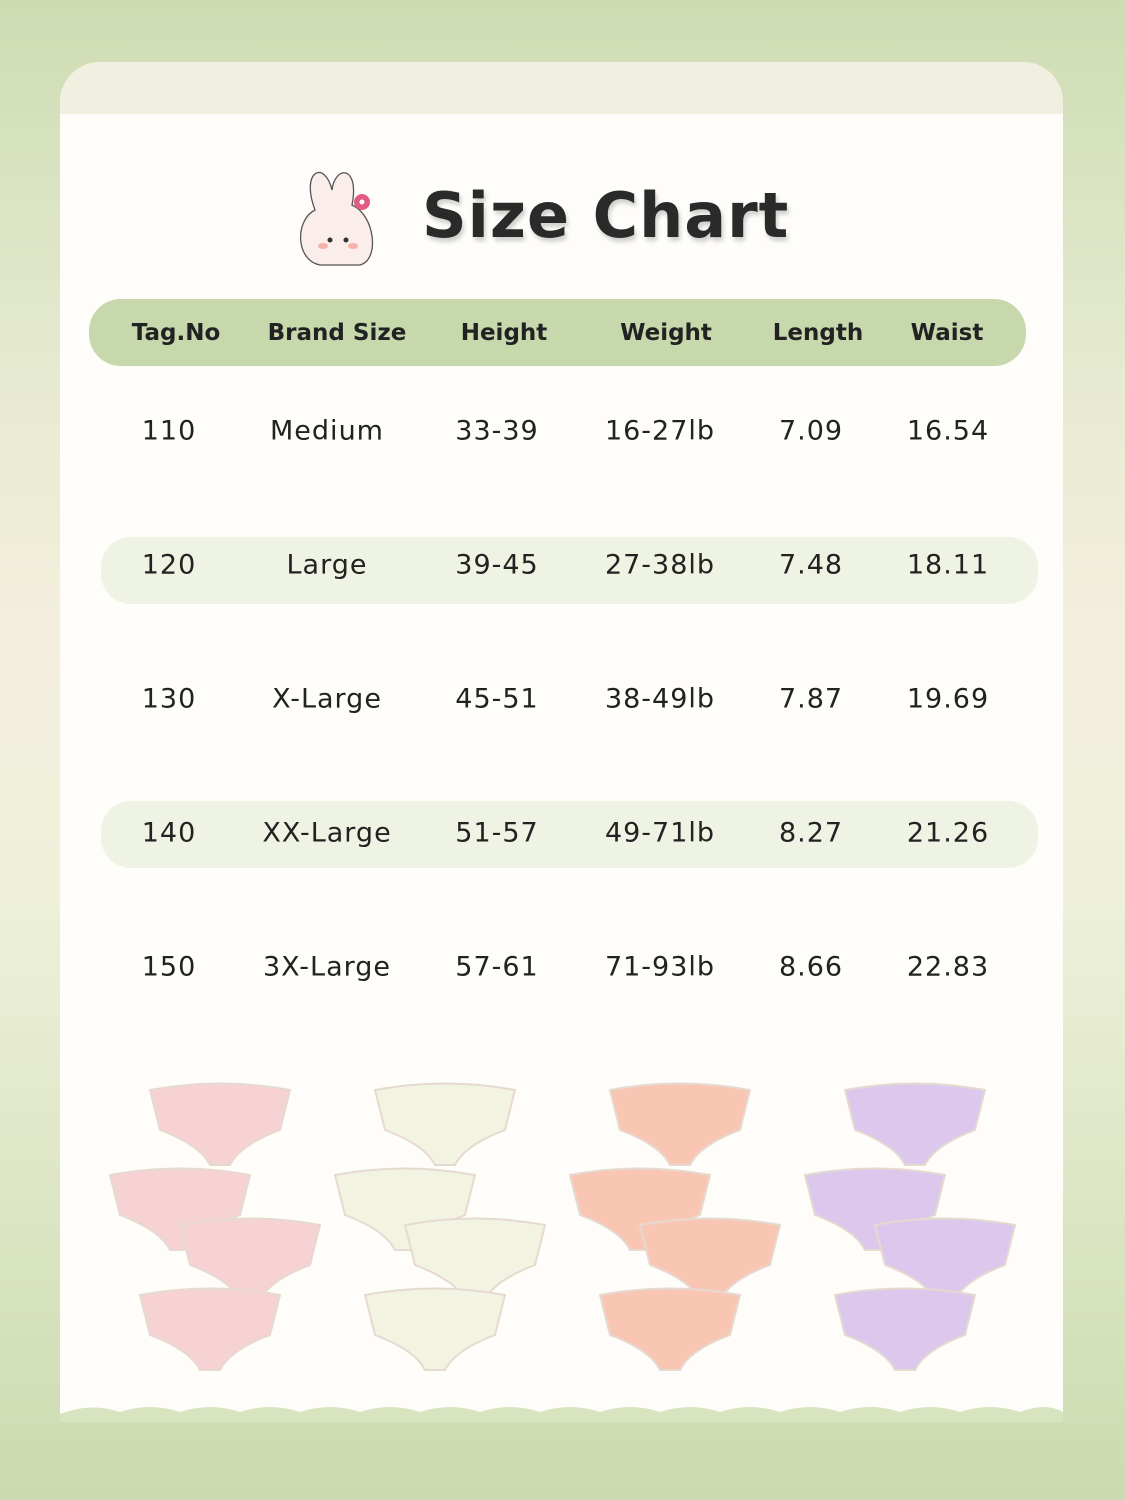  I want to click on cell-brand-size: 3X-Large, so click(327, 967).